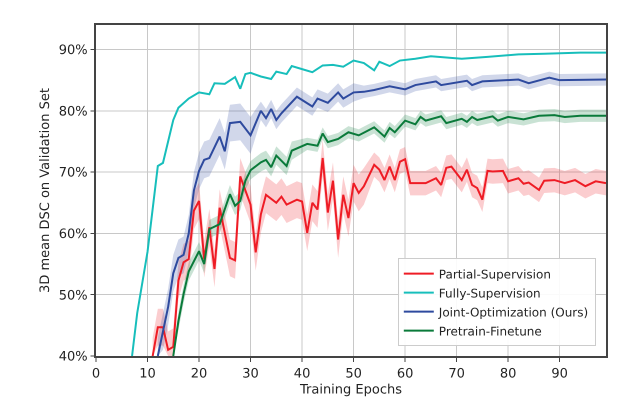 This screenshot has height=420, width=618. Describe the element at coordinates (489, 293) in the screenshot. I see `legend-label: Fully-Supervision` at that location.